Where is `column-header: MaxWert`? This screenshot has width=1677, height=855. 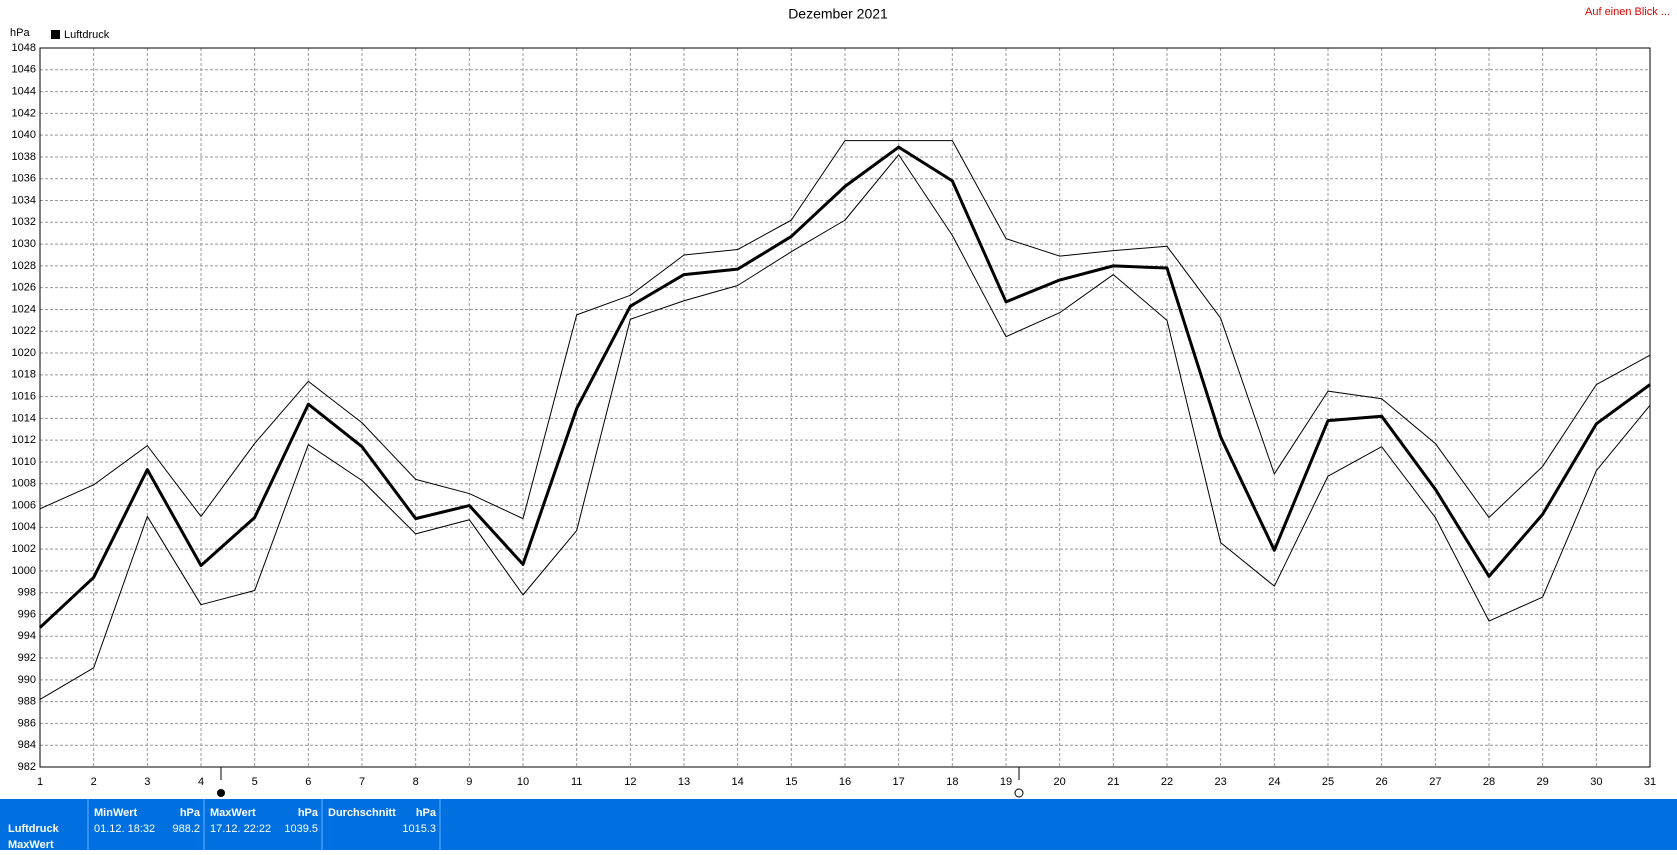
column-header: MaxWert is located at coordinates (233, 813).